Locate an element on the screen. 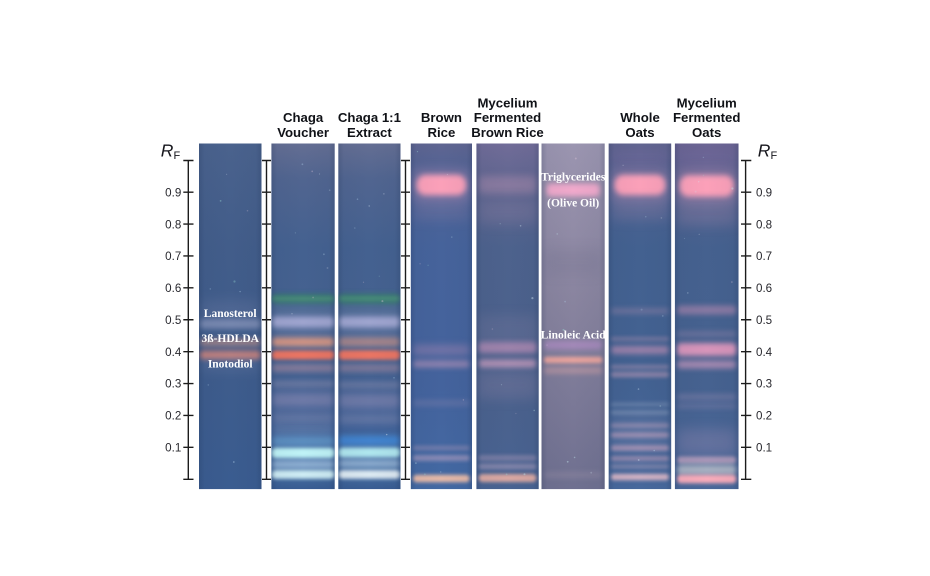 The height and width of the screenshot is (576, 930). svg-text: Brown is located at coordinates (441, 117).